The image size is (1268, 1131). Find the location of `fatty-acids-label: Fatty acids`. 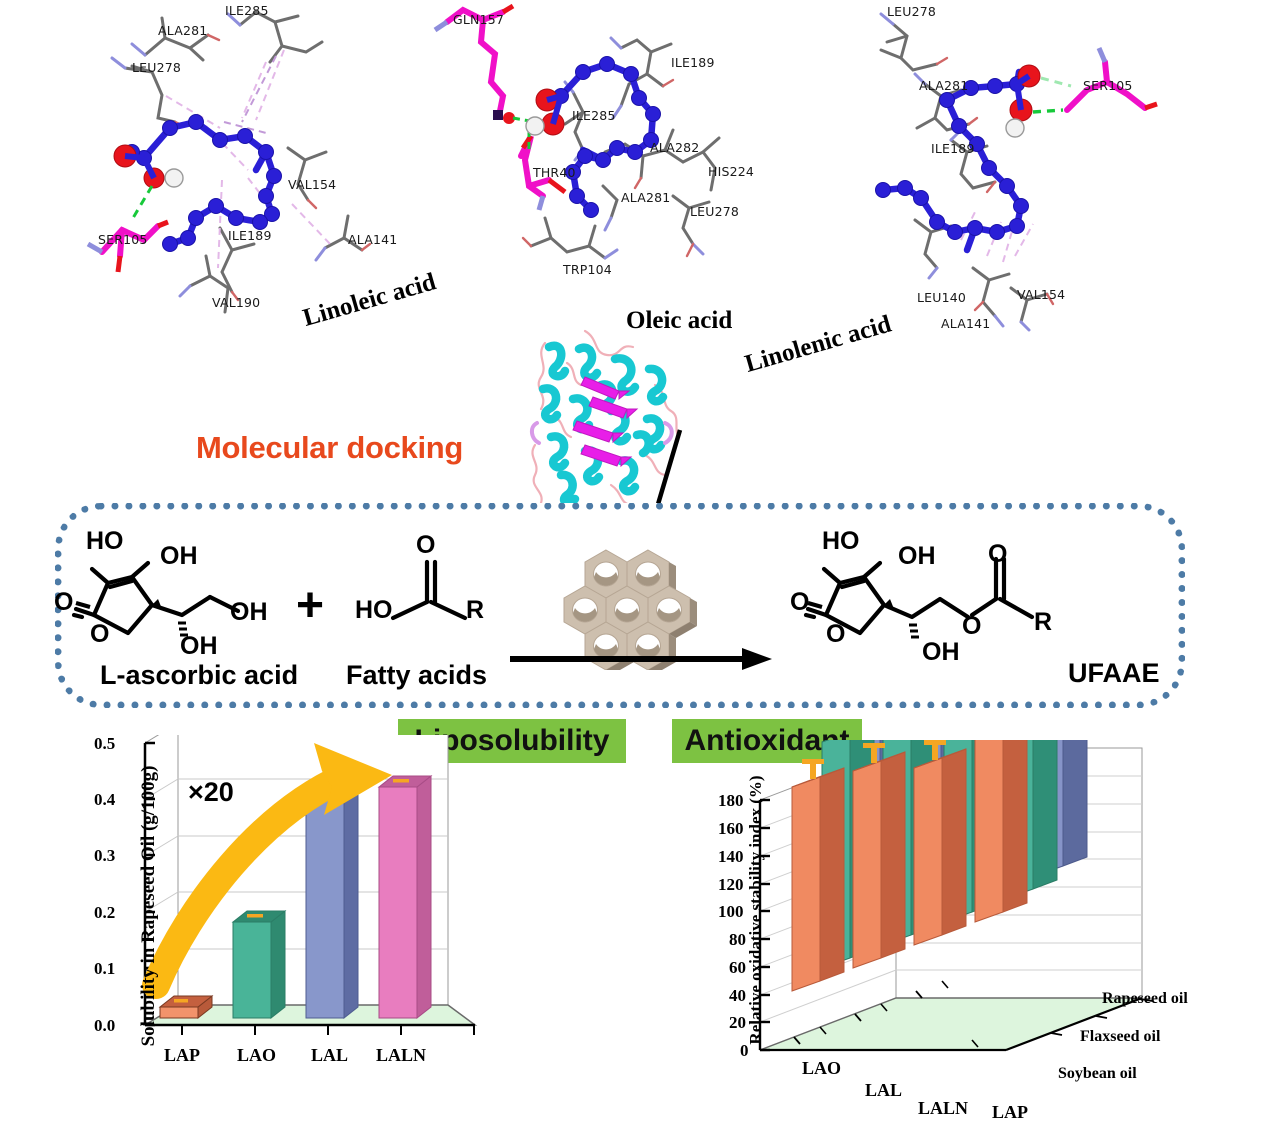

fatty-acids-label: Fatty acids is located at coordinates (417, 675).